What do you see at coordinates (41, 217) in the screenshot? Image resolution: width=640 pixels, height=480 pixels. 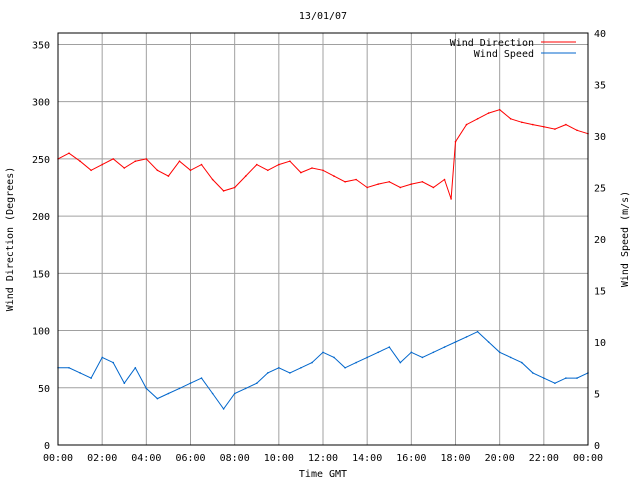 I see `y-left-tick-label: 200` at bounding box center [41, 217].